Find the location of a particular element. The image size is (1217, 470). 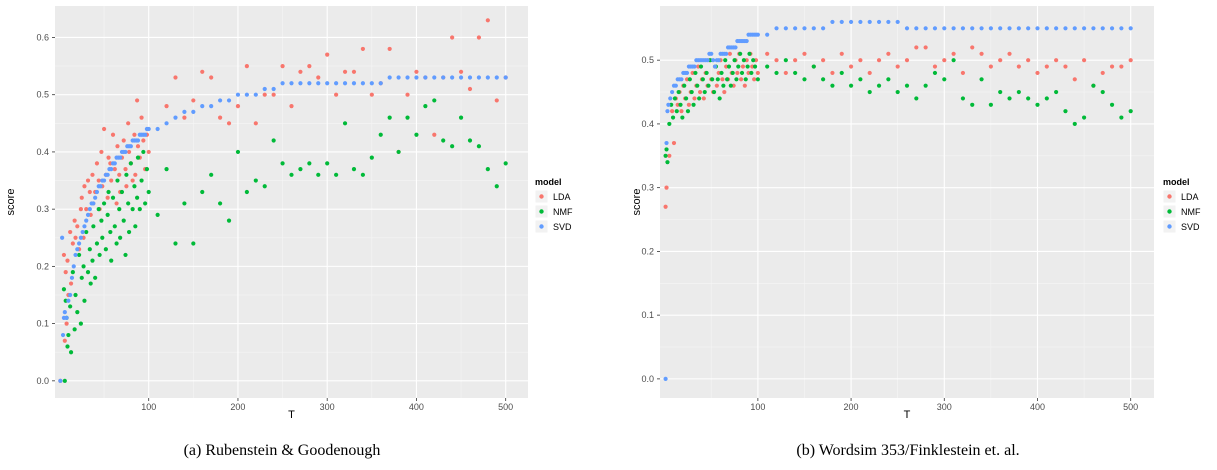

legend-label-lda: LDA is located at coordinates (562, 197).